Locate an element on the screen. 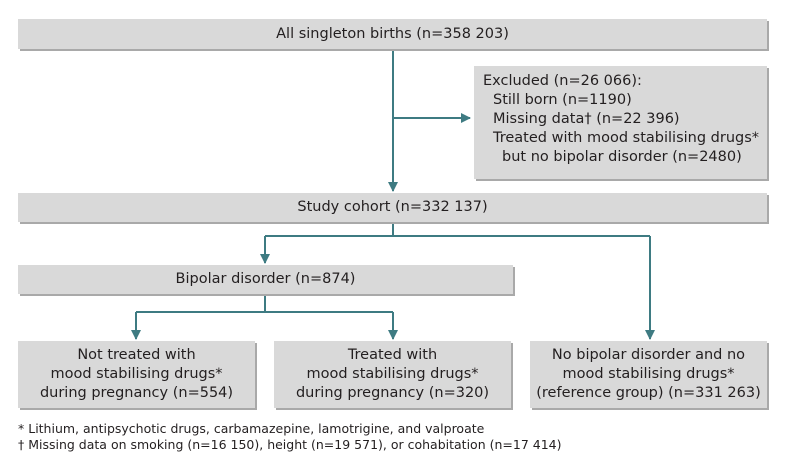 Image resolution: width=787 pixels, height=470 pixels. reference-line1: No bipolar disorder and no is located at coordinates (648, 355).